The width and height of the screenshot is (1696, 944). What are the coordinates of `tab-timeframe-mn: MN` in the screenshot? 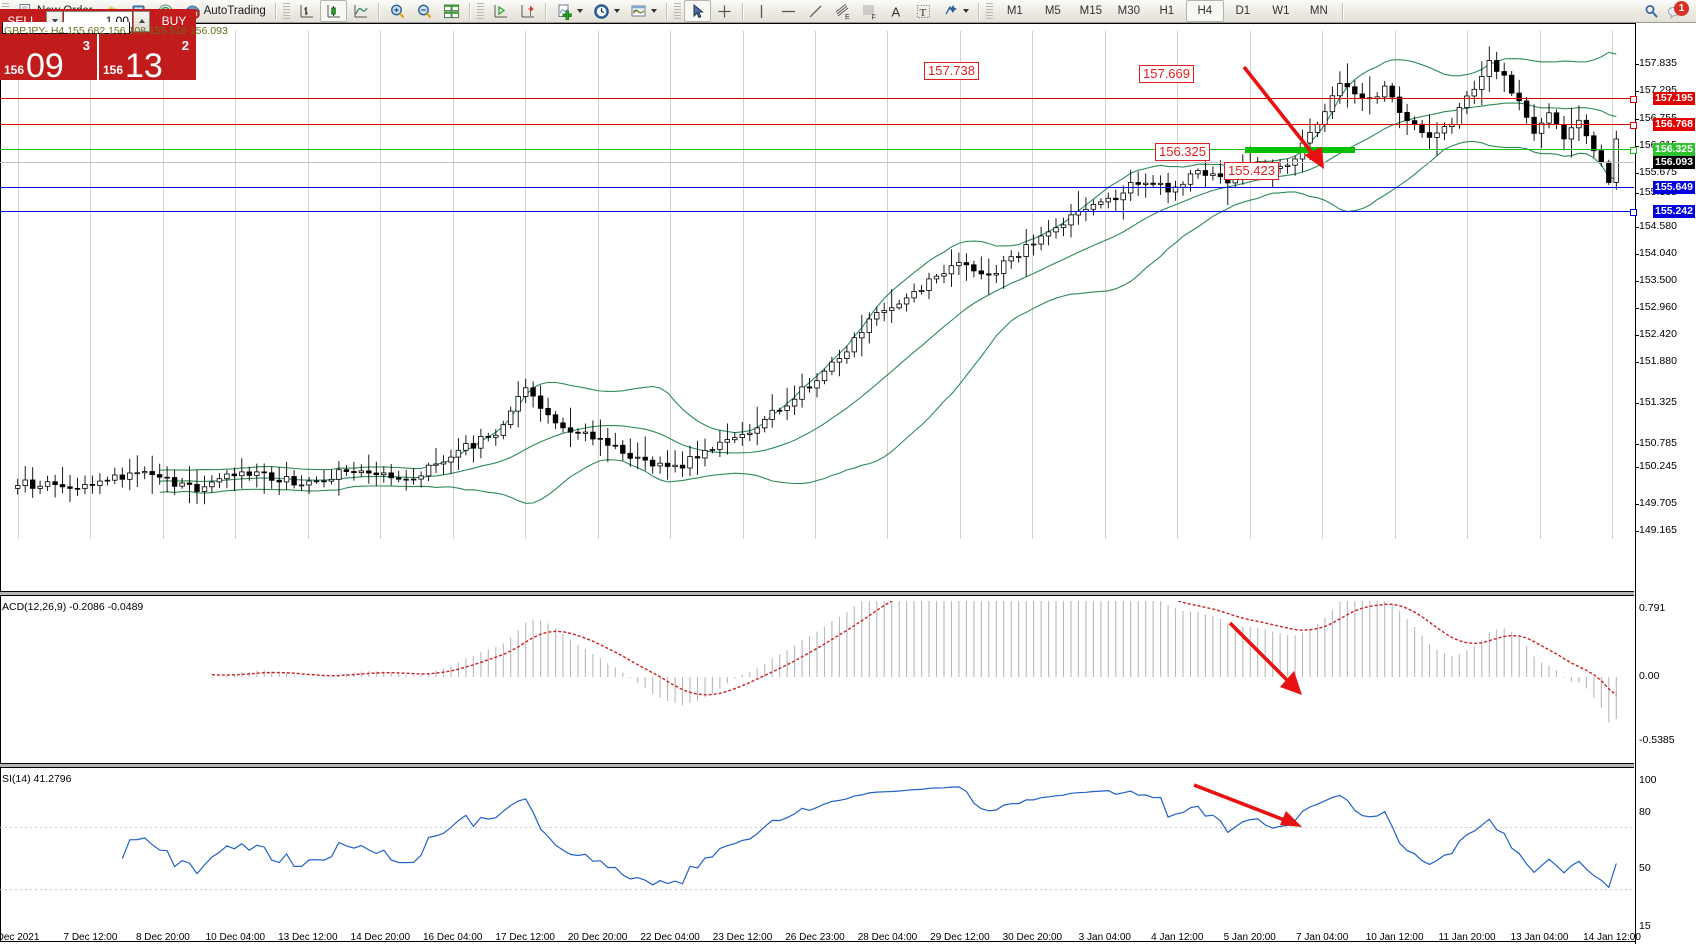 It's located at (1318, 11).